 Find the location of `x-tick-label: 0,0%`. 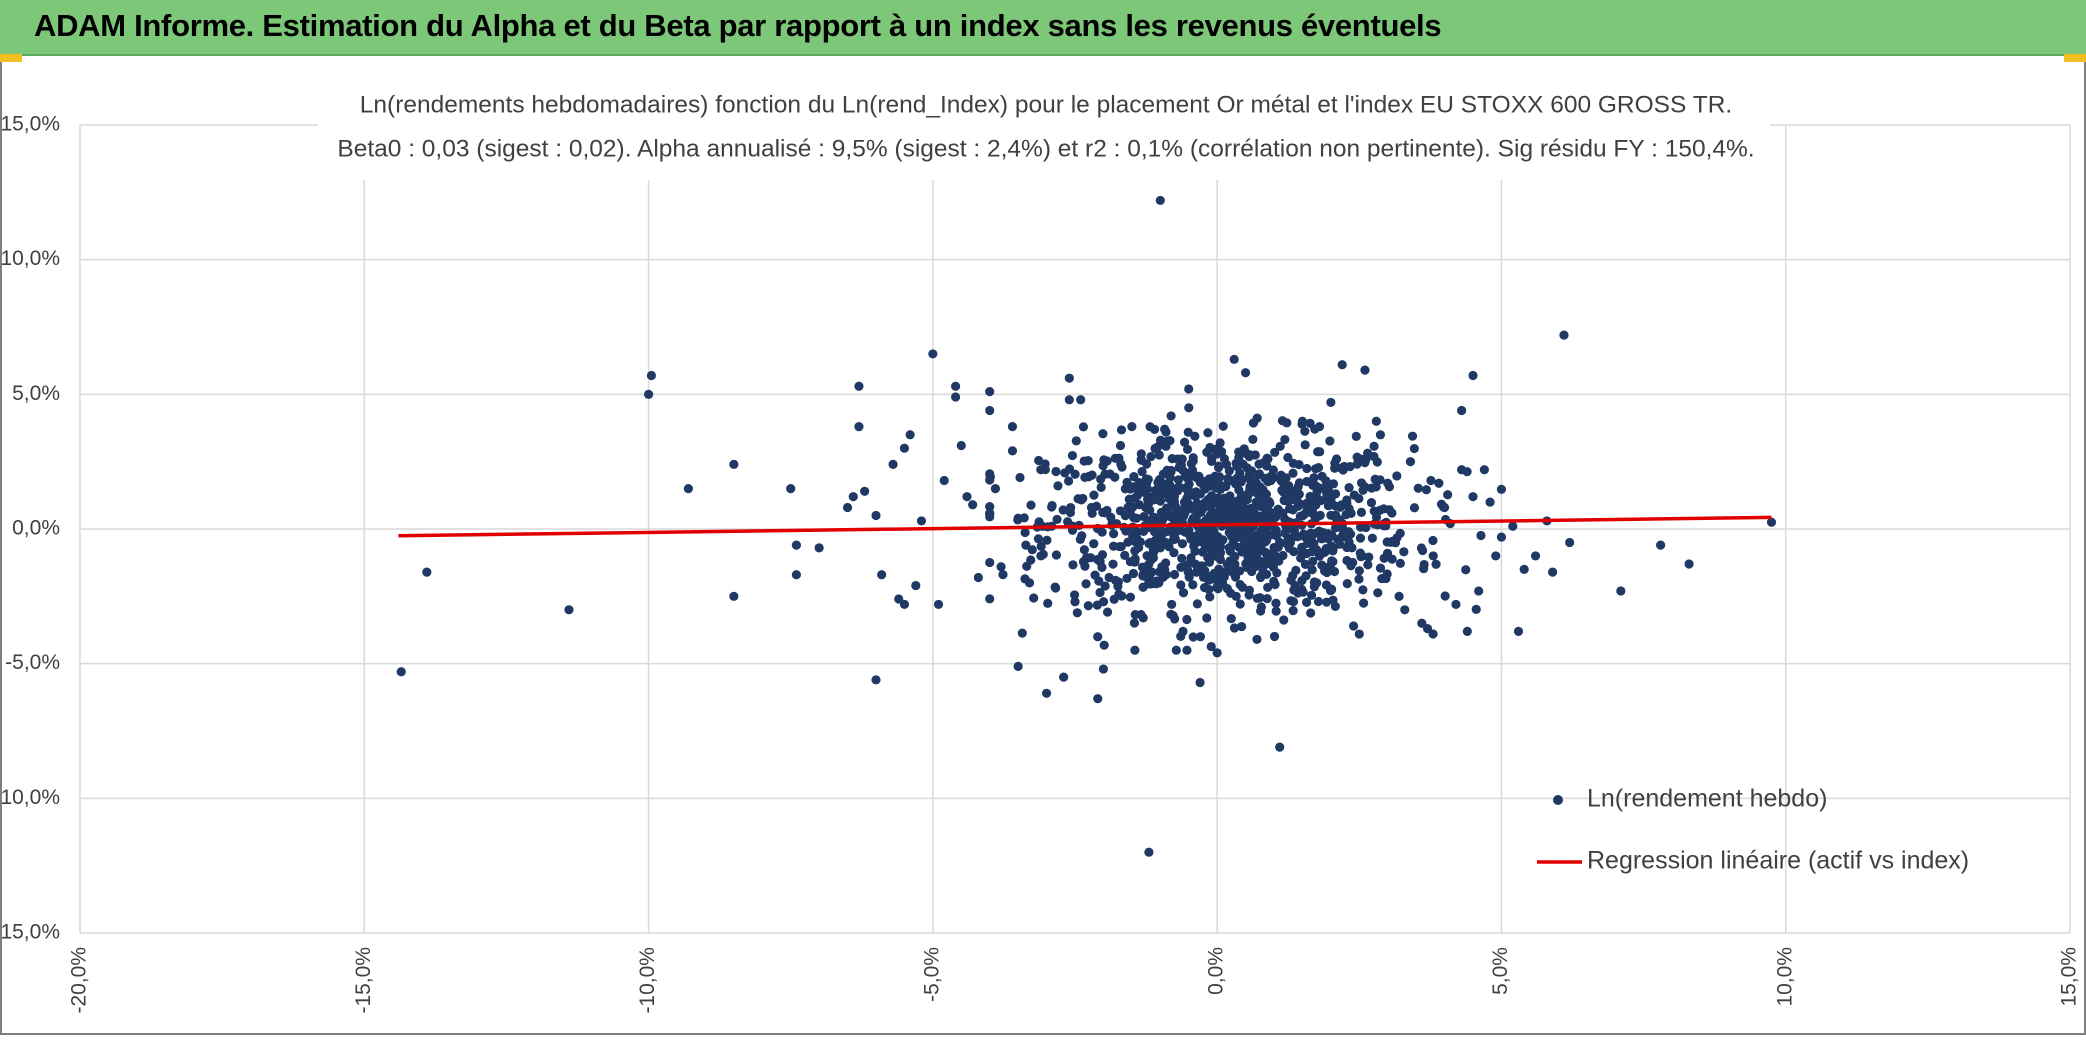

x-tick-label: 0,0% is located at coordinates (1216, 971).